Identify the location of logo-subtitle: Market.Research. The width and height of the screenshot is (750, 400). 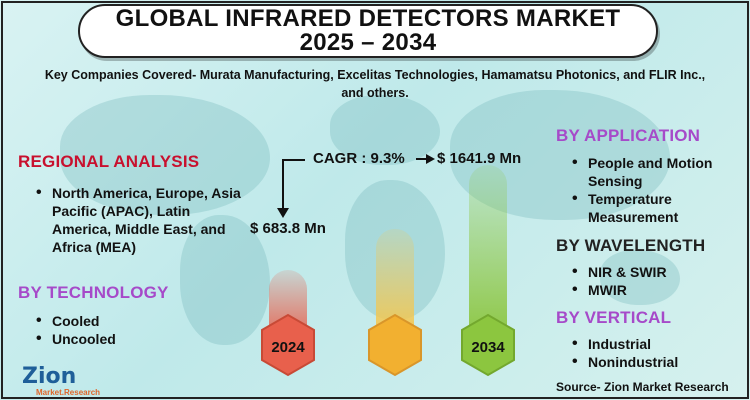
(68, 392).